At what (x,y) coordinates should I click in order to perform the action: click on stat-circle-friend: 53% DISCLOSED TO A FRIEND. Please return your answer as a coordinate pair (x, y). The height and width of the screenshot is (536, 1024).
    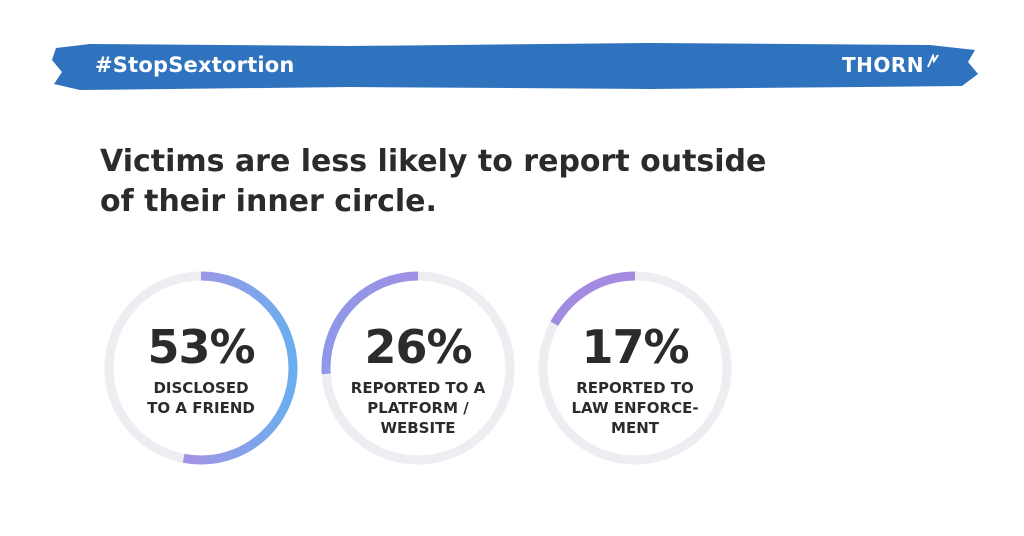
    Looking at the image, I should click on (201, 368).